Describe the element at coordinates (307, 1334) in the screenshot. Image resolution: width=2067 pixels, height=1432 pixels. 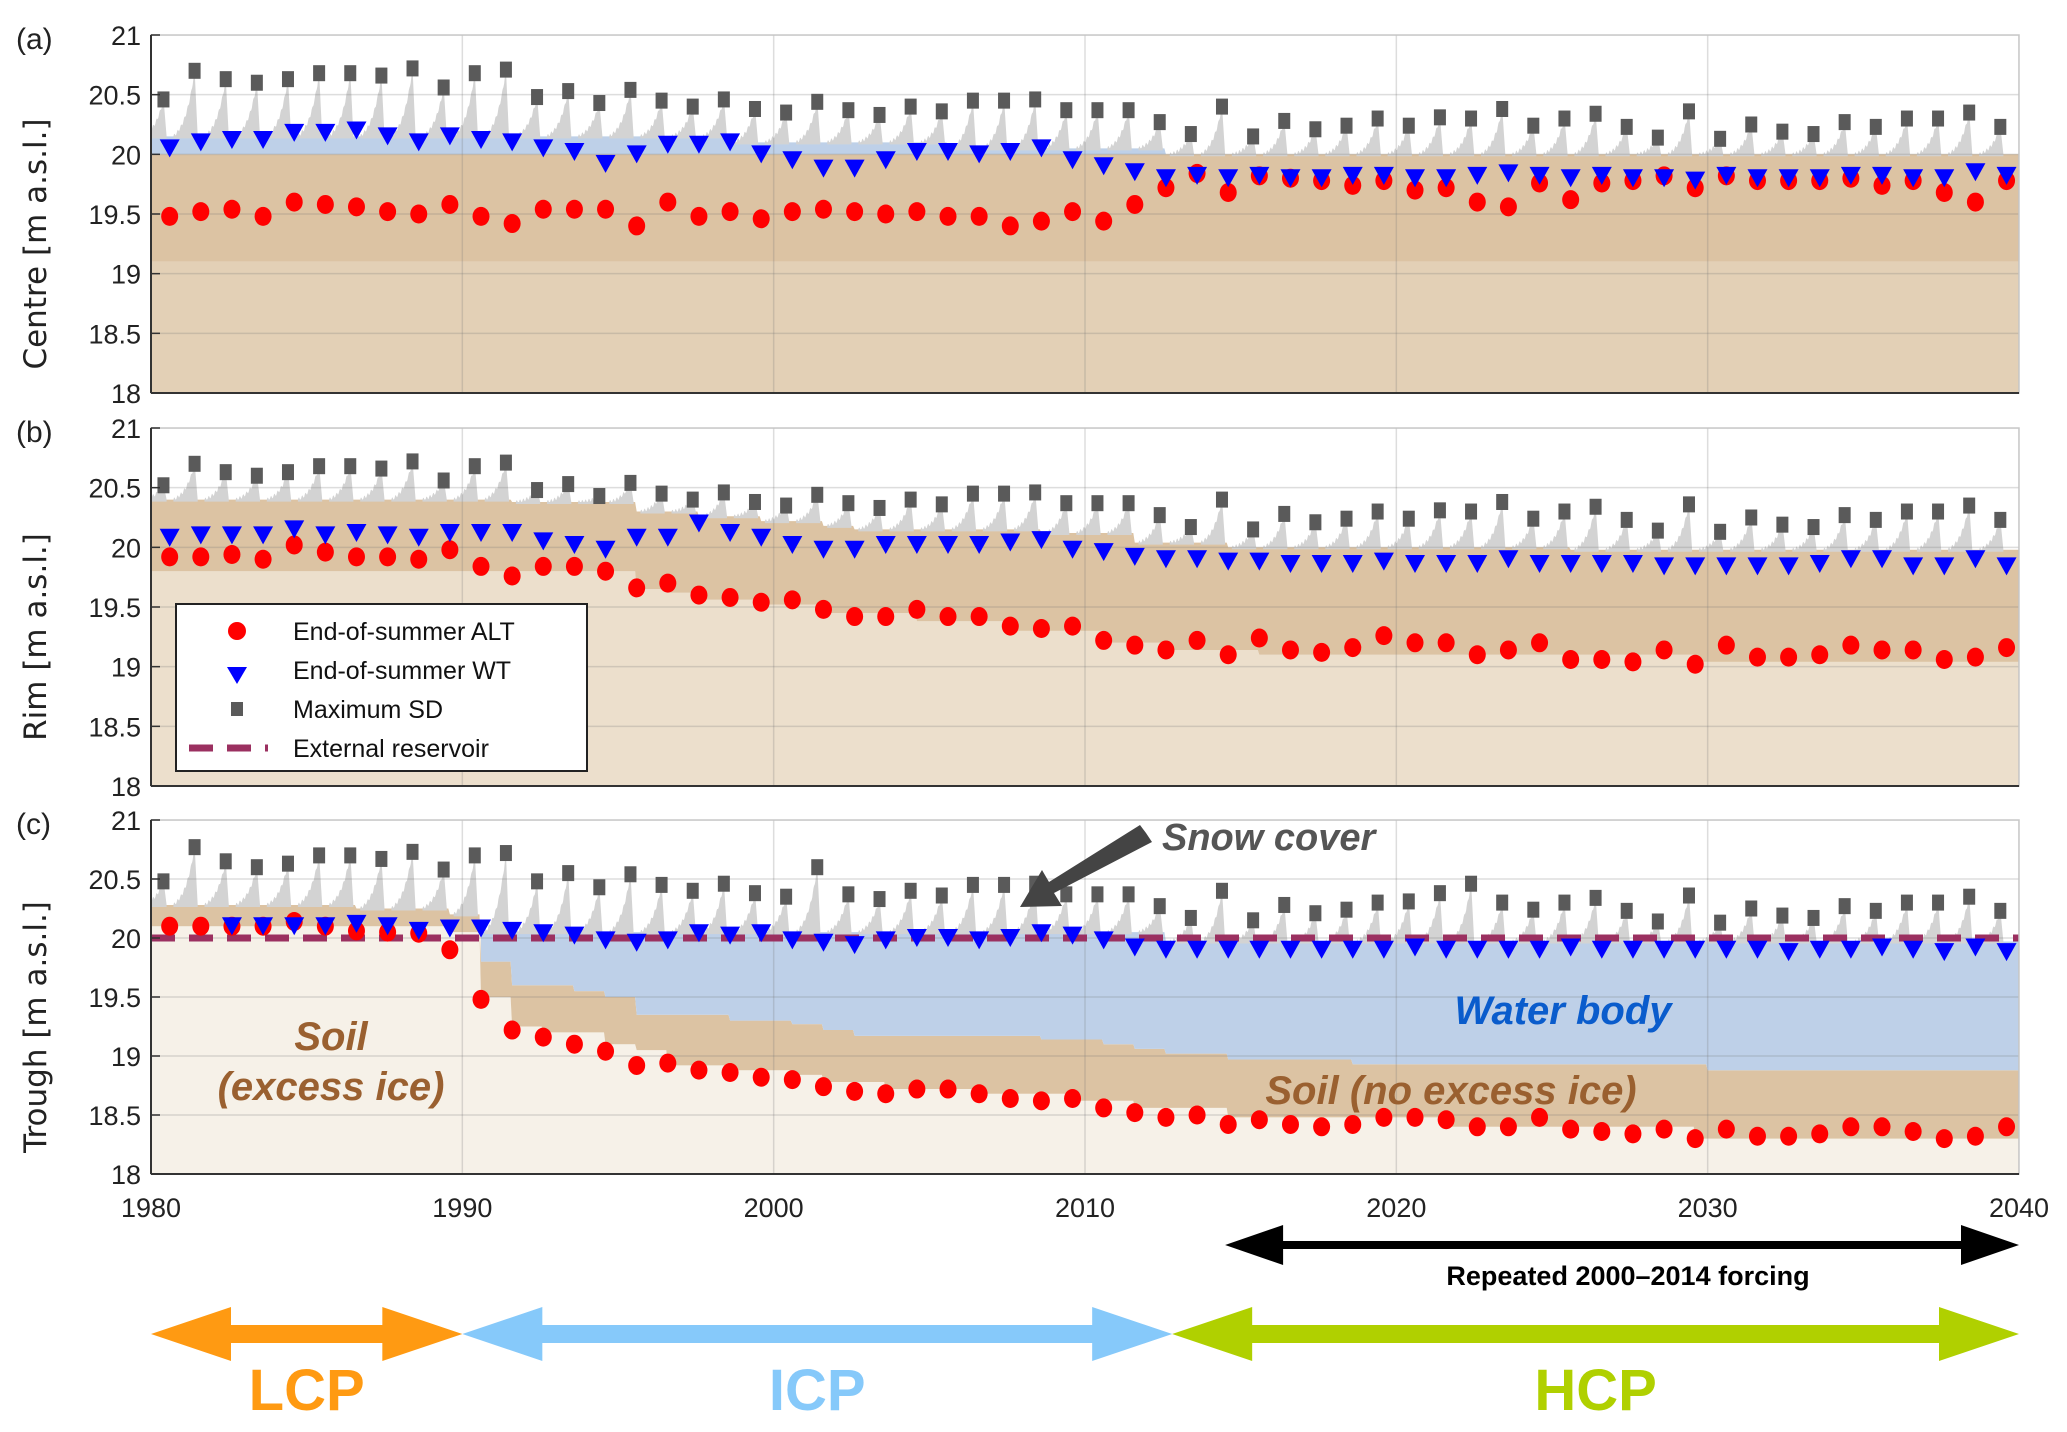
I see `period-arrow-lcp` at that location.